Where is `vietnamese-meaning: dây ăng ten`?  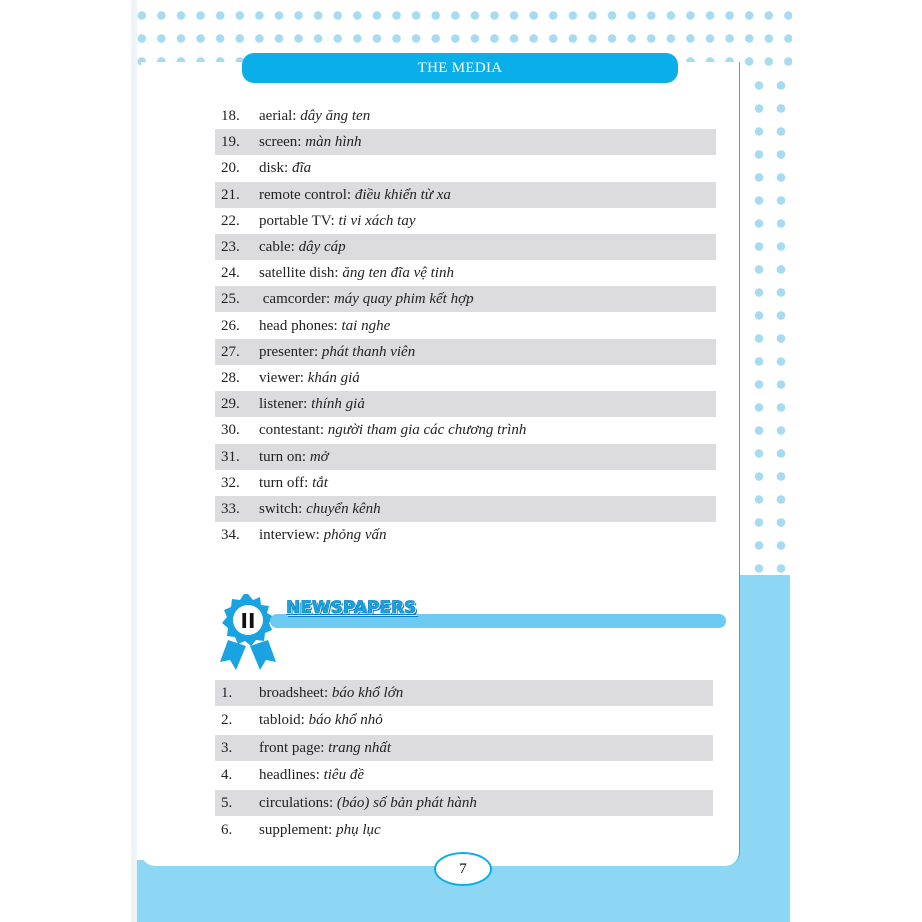 vietnamese-meaning: dây ăng ten is located at coordinates (335, 116).